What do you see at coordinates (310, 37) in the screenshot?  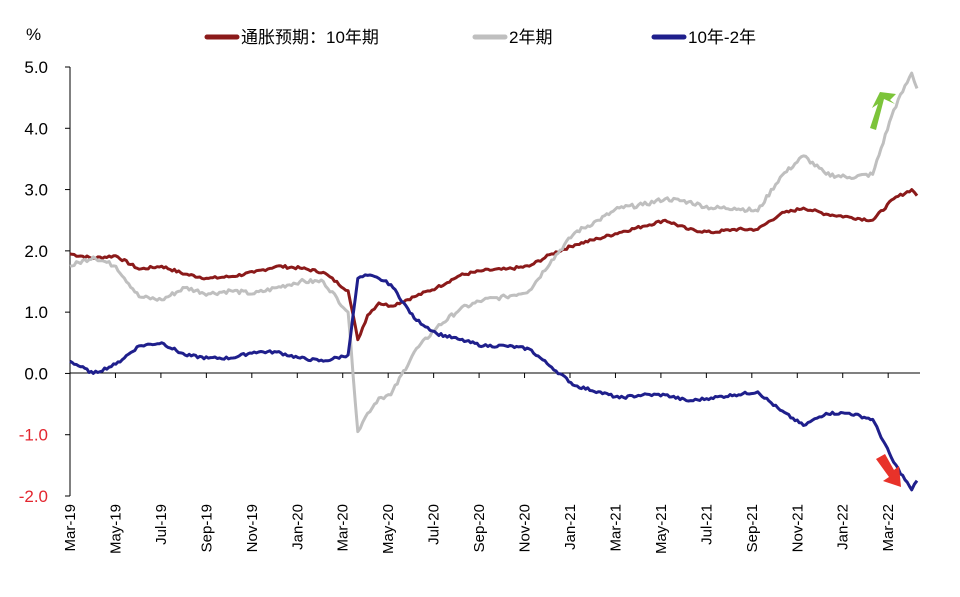 I see `legend-label: 通胀预期：10年期` at bounding box center [310, 37].